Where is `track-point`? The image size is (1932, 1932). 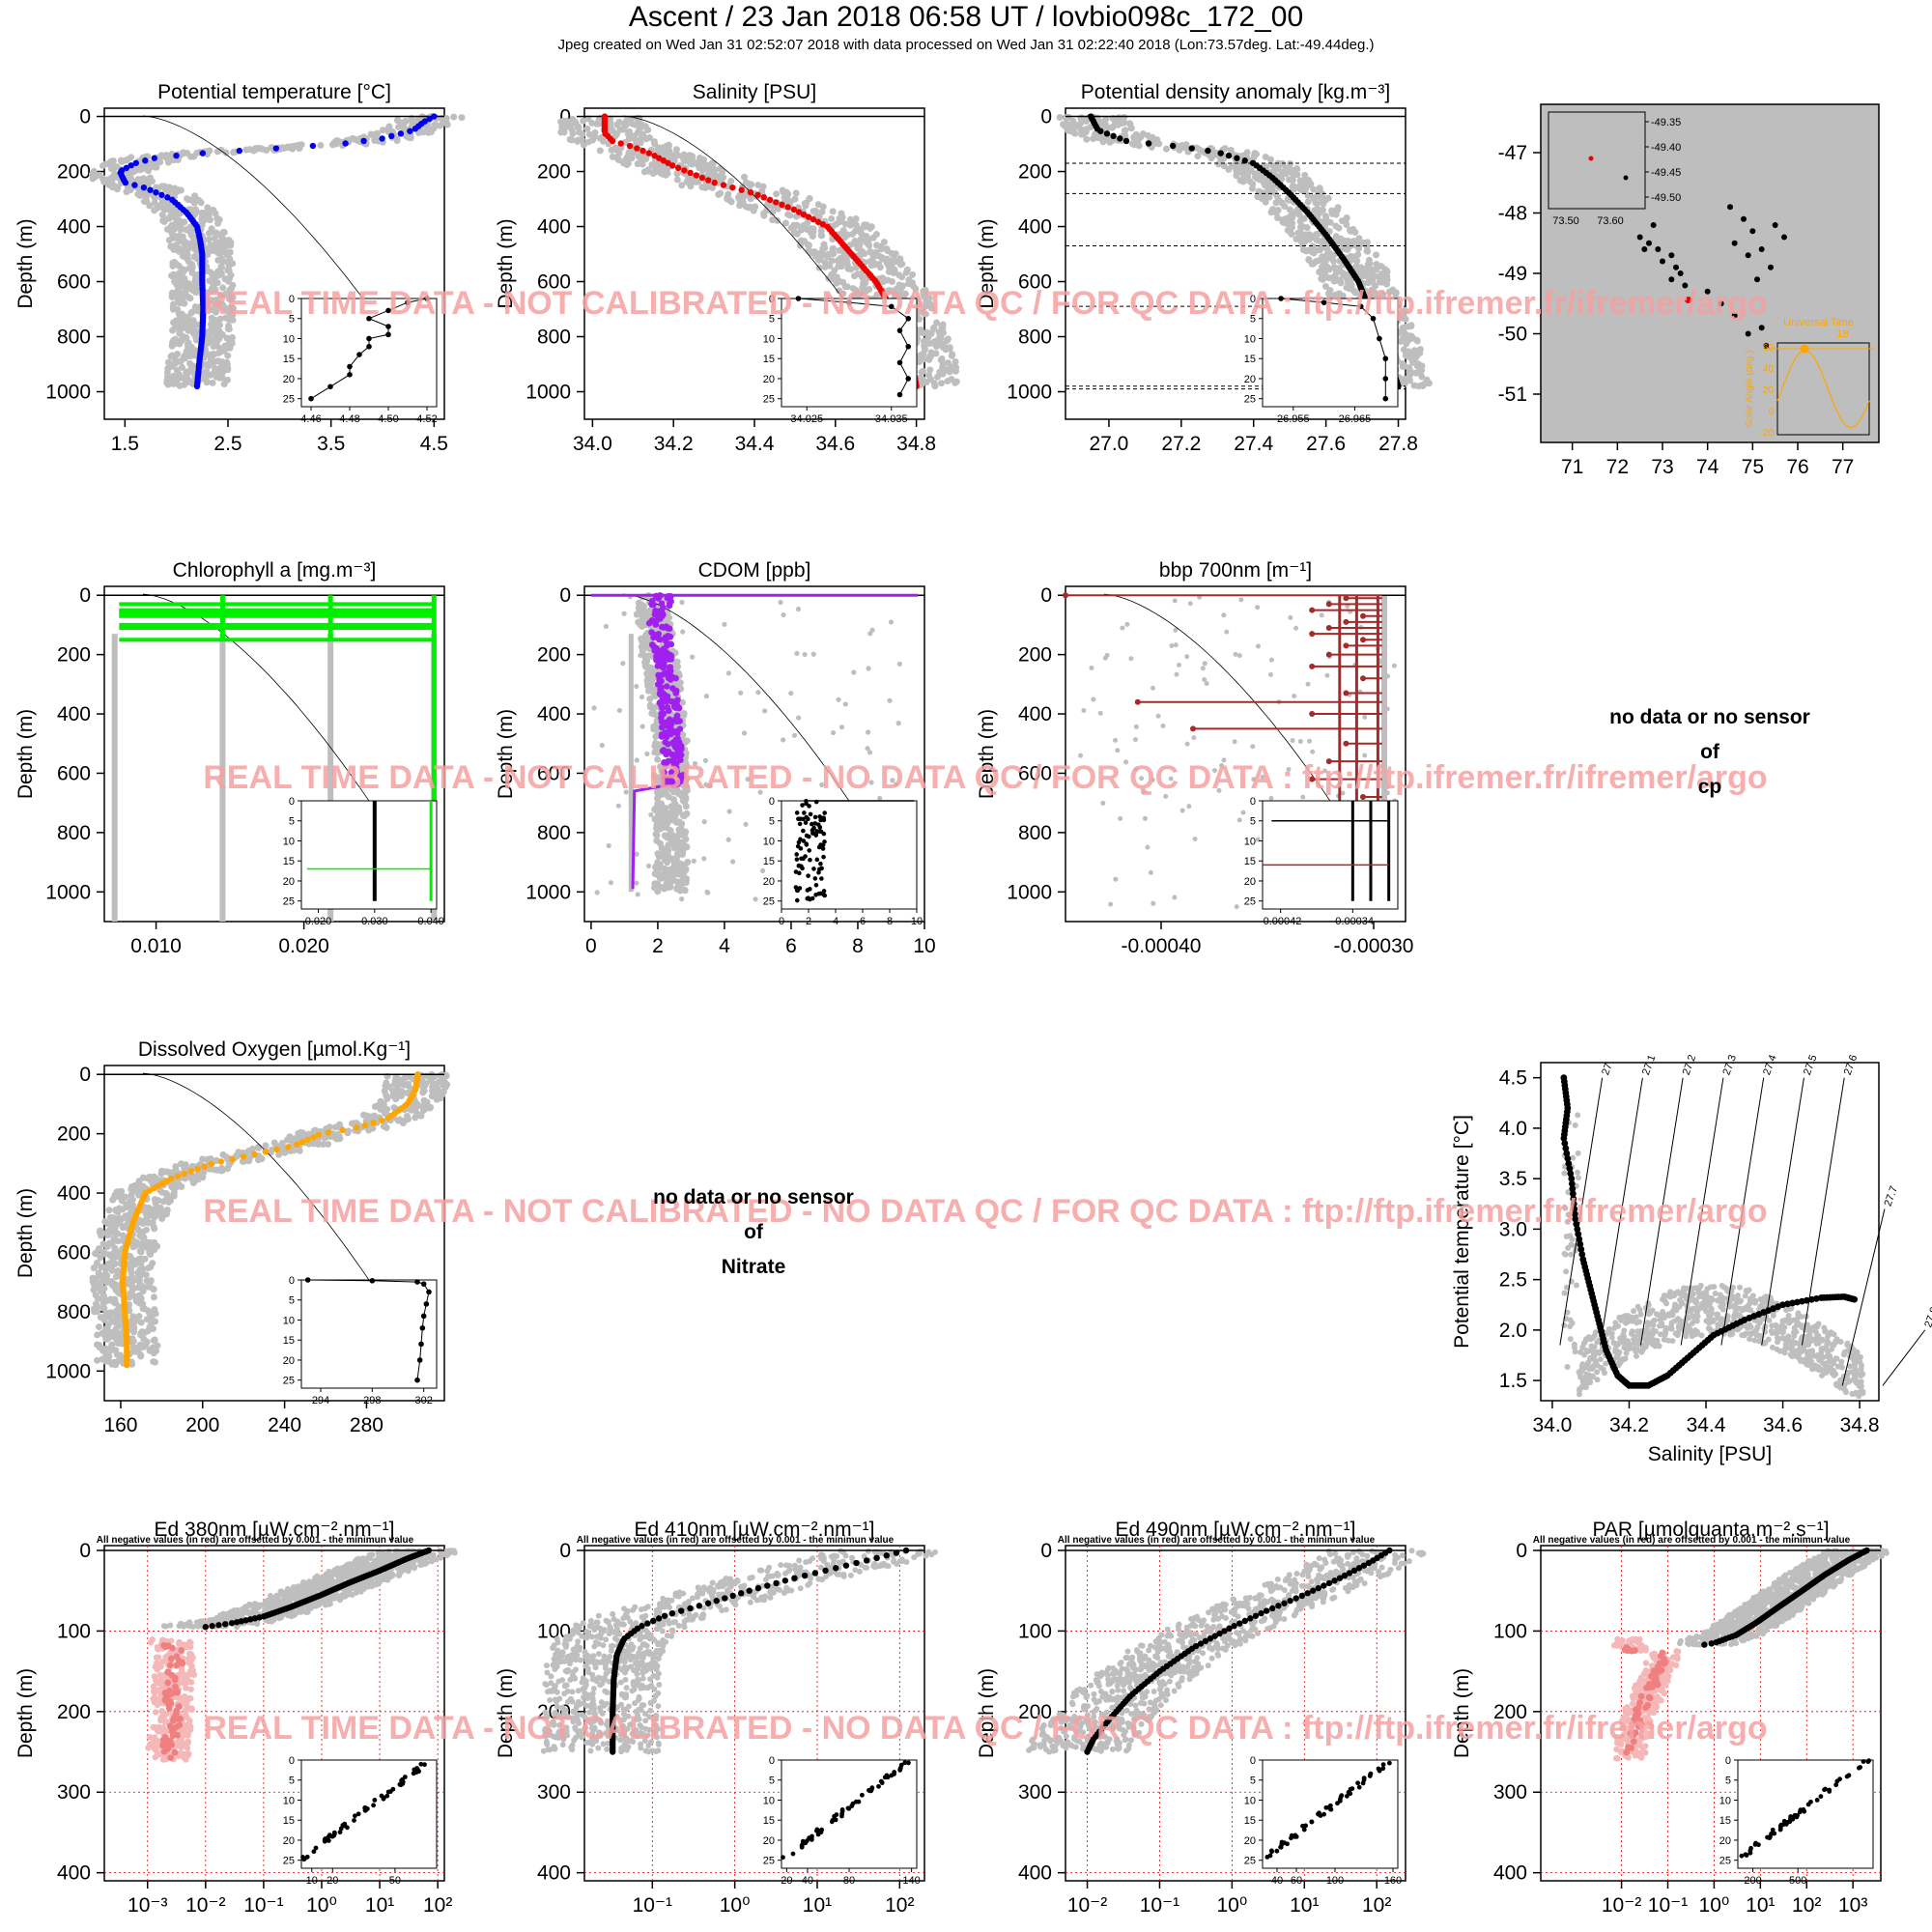
track-point is located at coordinates (1752, 231).